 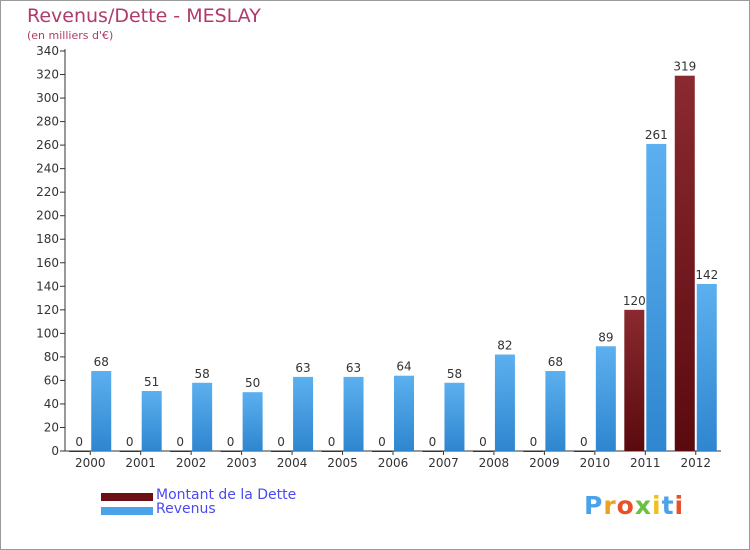 I want to click on chart-title: Revenus/Dette - MESLAY, so click(x=144, y=16).